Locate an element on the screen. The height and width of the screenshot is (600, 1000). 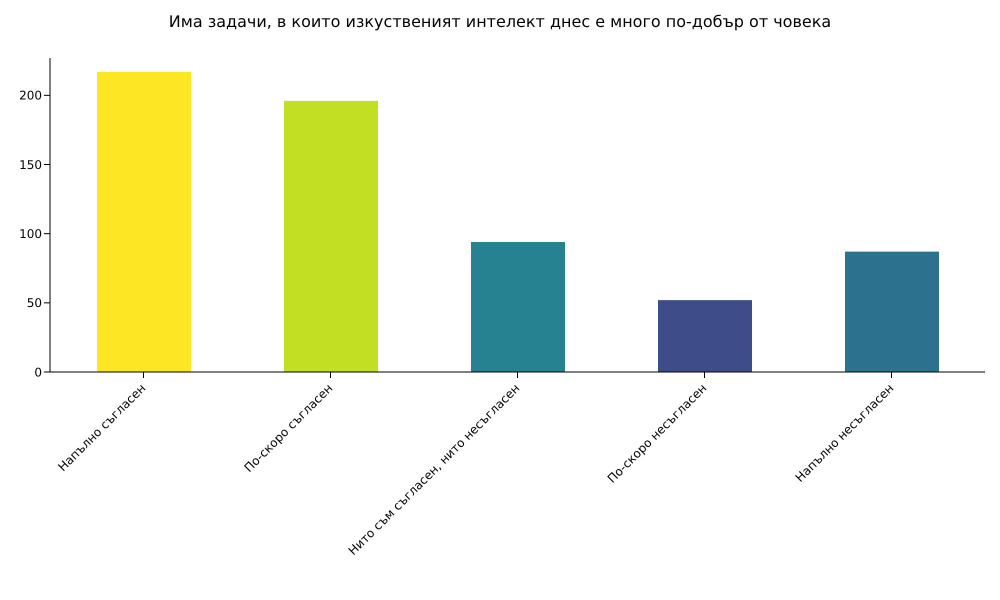
y-tick-label: 100 is located at coordinates (30, 233).